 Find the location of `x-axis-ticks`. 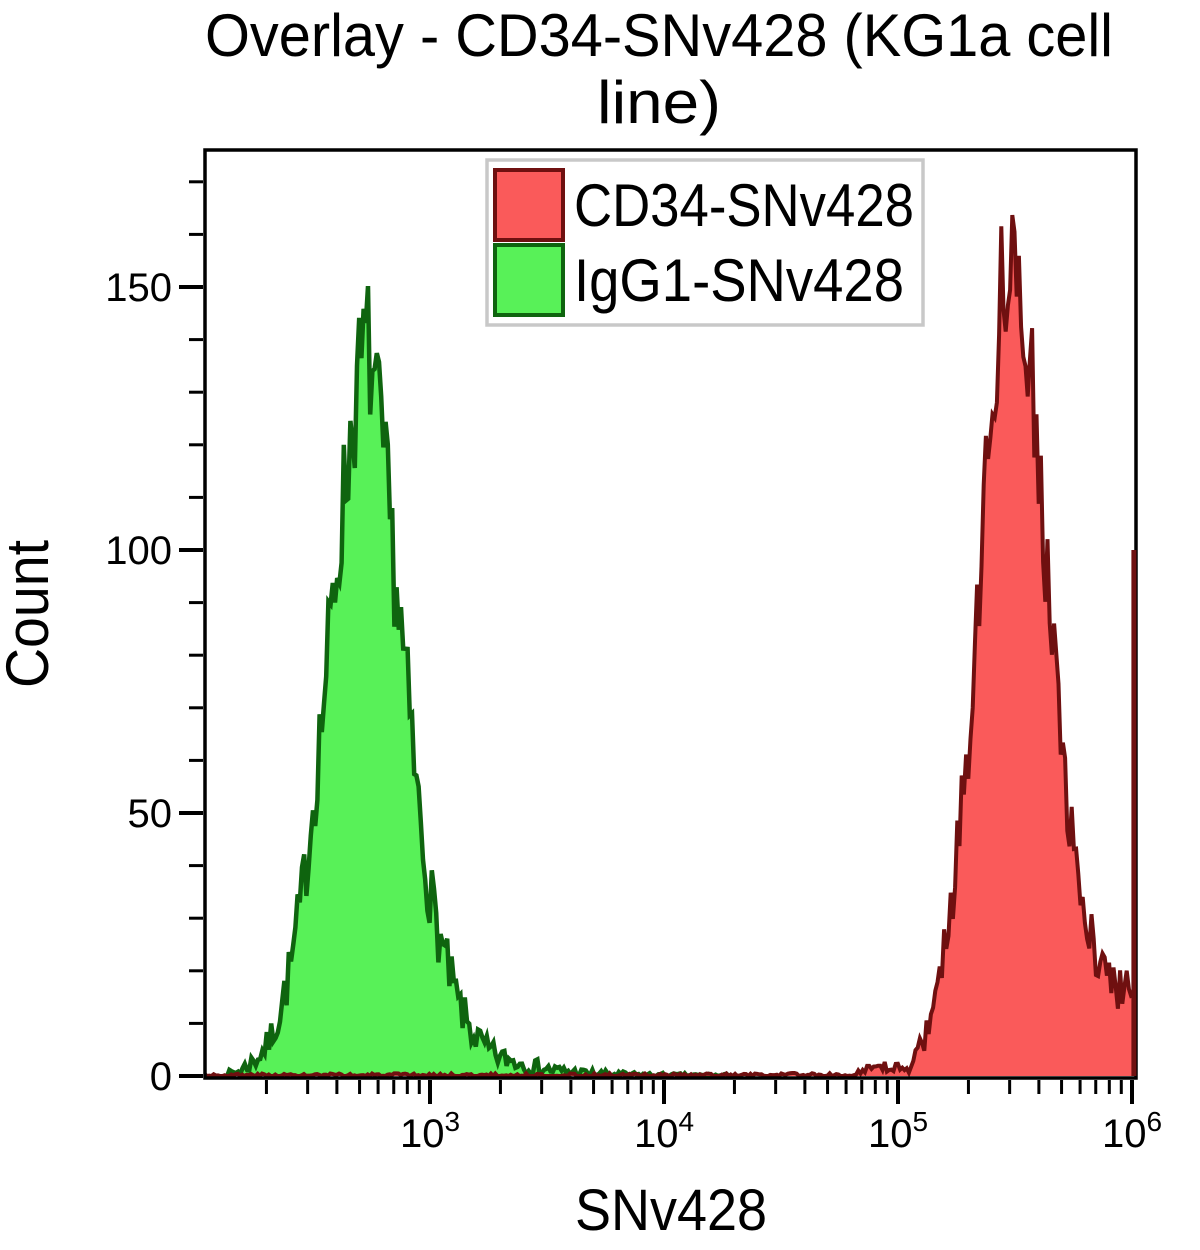

x-axis-ticks is located at coordinates (699, 1092).